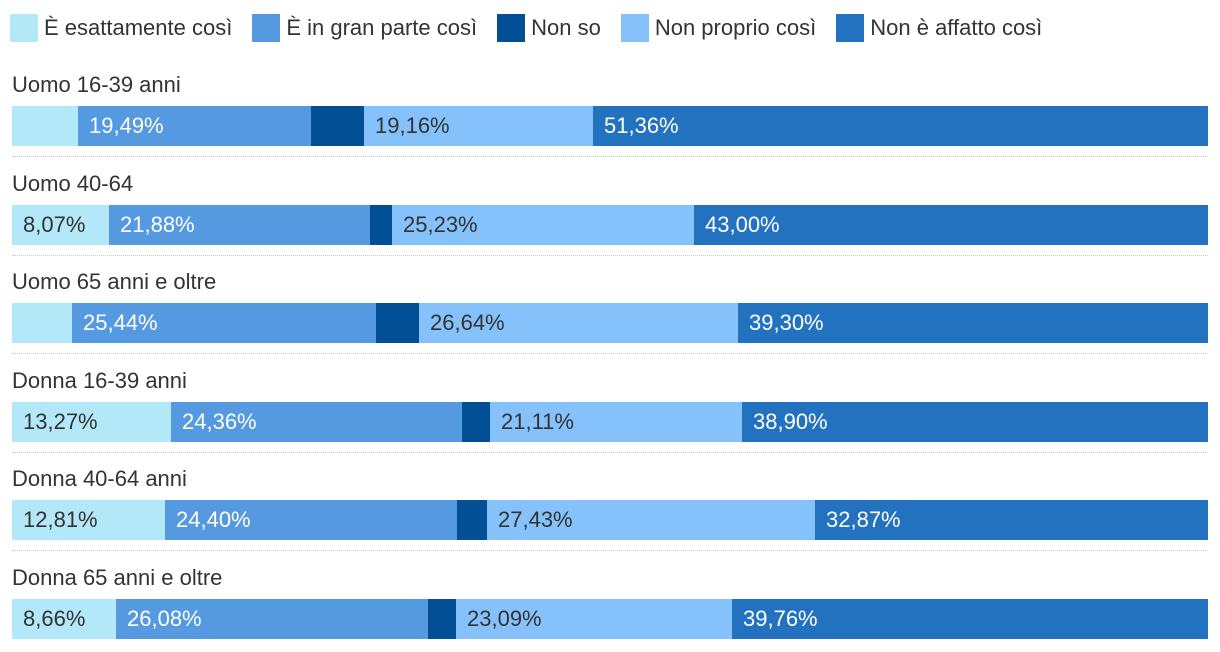 The image size is (1220, 652). What do you see at coordinates (382, 27) in the screenshot?
I see `legend-label: È in gran parte così` at bounding box center [382, 27].